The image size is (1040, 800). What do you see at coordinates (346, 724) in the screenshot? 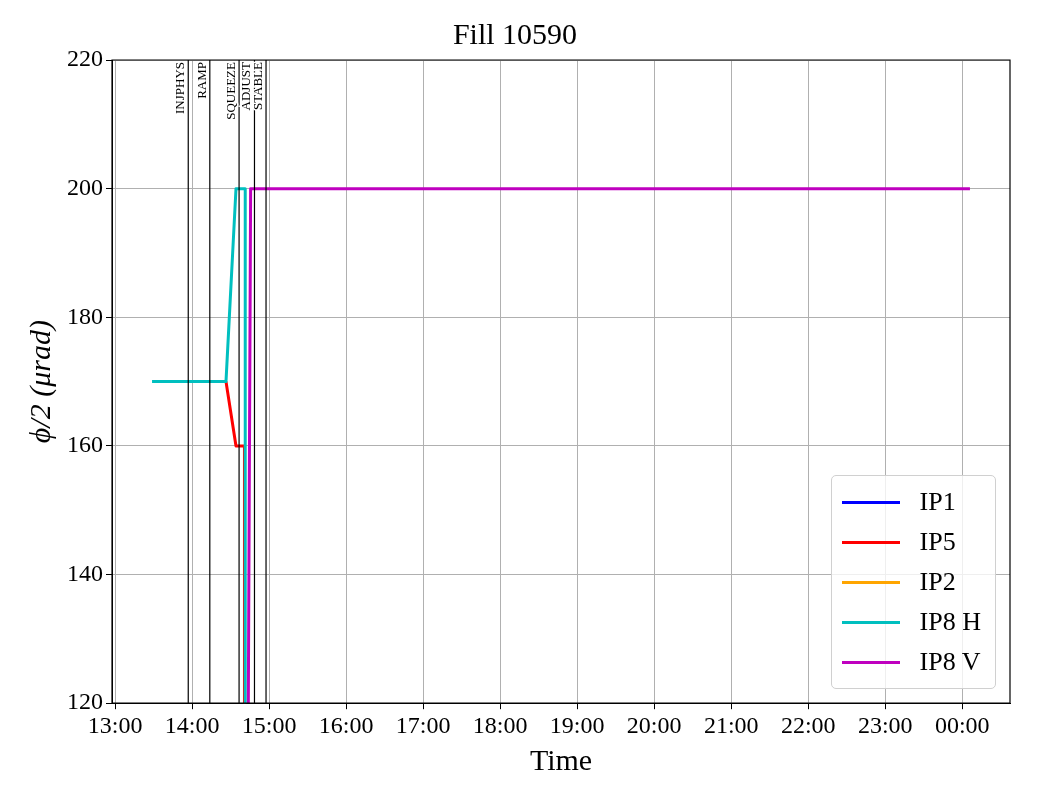
I see `x-tick-label: 16:00` at bounding box center [346, 724].